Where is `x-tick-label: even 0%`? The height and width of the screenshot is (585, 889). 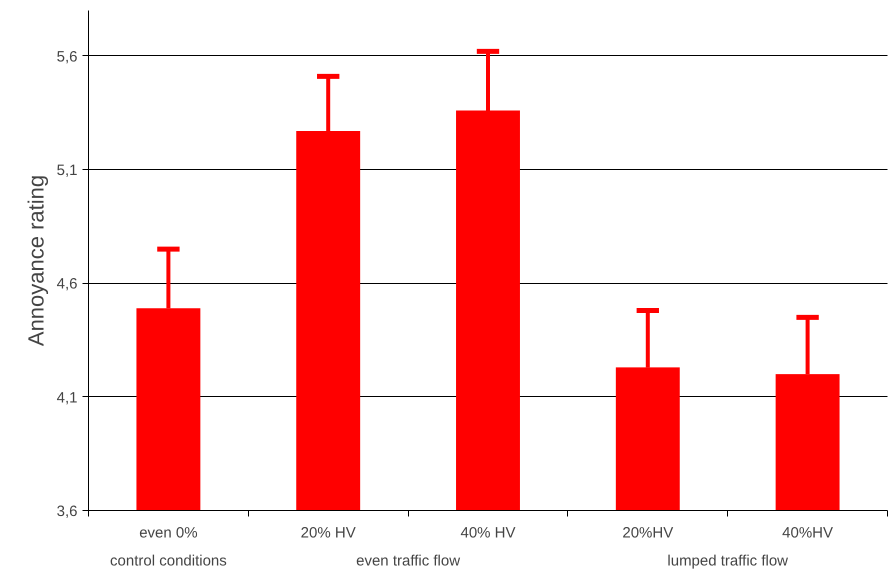 x-tick-label: even 0% is located at coordinates (168, 533).